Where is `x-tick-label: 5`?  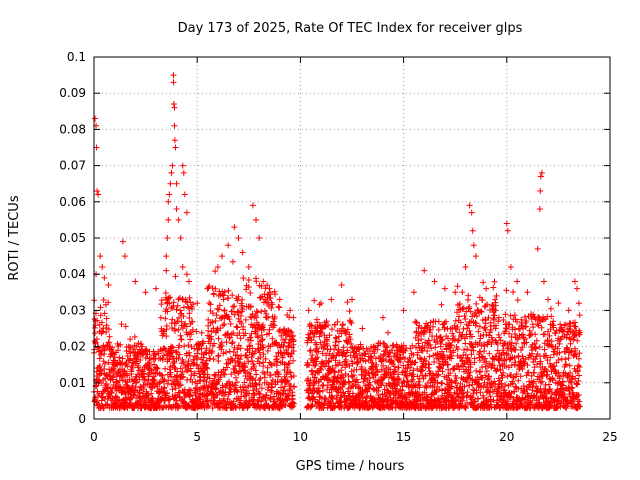
x-tick-label: 5 is located at coordinates (197, 437).